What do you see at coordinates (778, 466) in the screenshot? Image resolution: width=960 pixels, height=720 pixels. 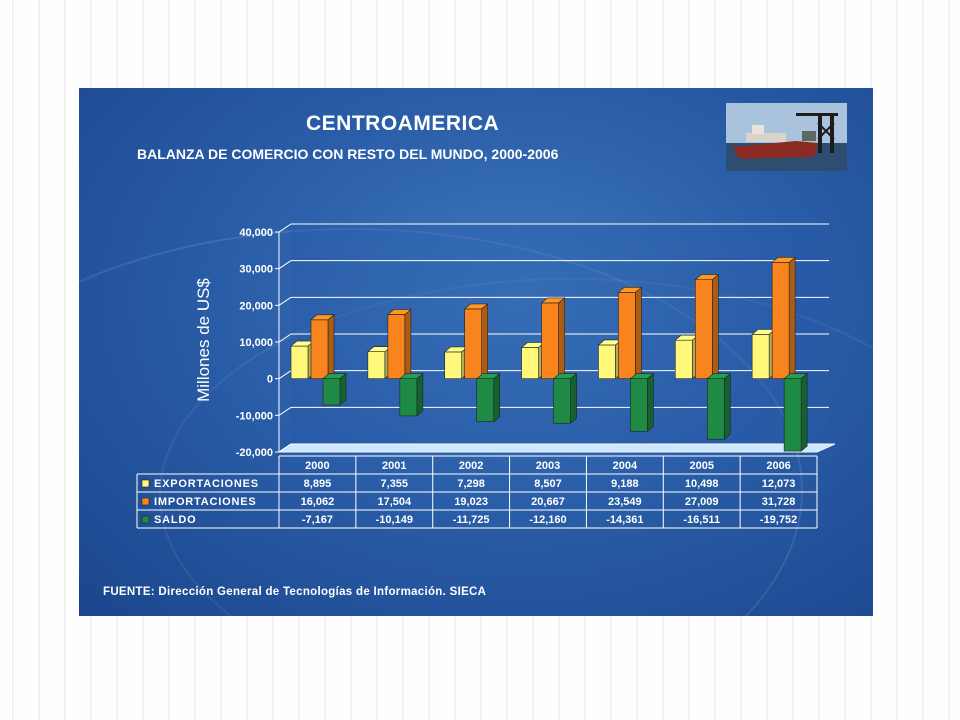 I see `x-tick-label: 2006` at bounding box center [778, 466].